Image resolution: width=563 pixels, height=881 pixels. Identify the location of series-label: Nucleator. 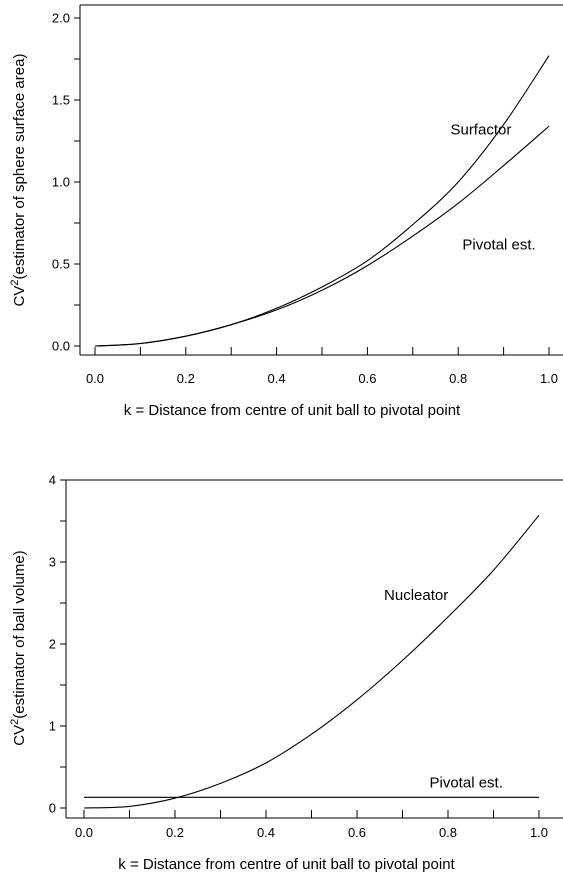
(416, 595).